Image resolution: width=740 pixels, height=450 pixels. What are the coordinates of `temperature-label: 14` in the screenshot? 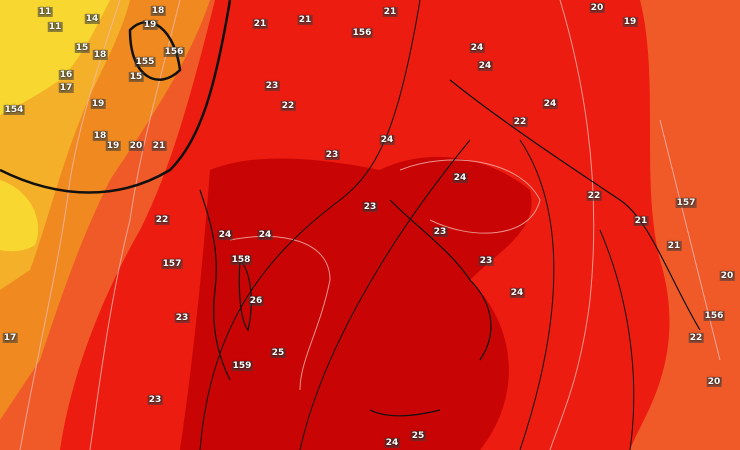 It's located at (92, 19).